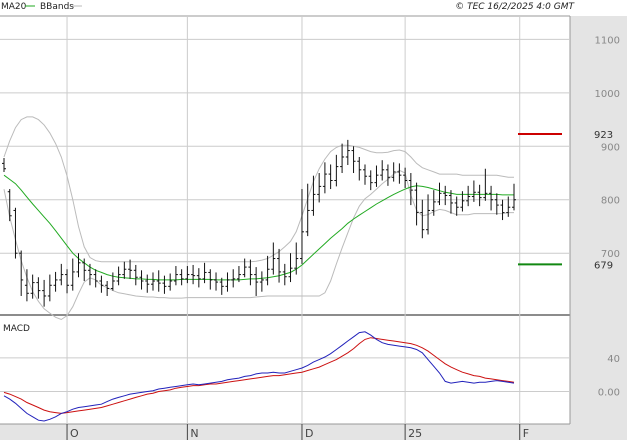 This screenshot has height=440, width=627. Describe the element at coordinates (607, 94) in the screenshot. I see `price-y-tick-label: 1000` at that location.